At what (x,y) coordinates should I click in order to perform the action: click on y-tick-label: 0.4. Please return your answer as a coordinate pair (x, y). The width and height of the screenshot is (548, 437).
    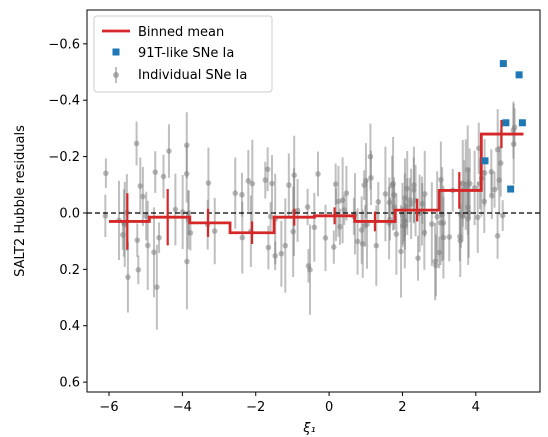
    Looking at the image, I should click on (69, 326).